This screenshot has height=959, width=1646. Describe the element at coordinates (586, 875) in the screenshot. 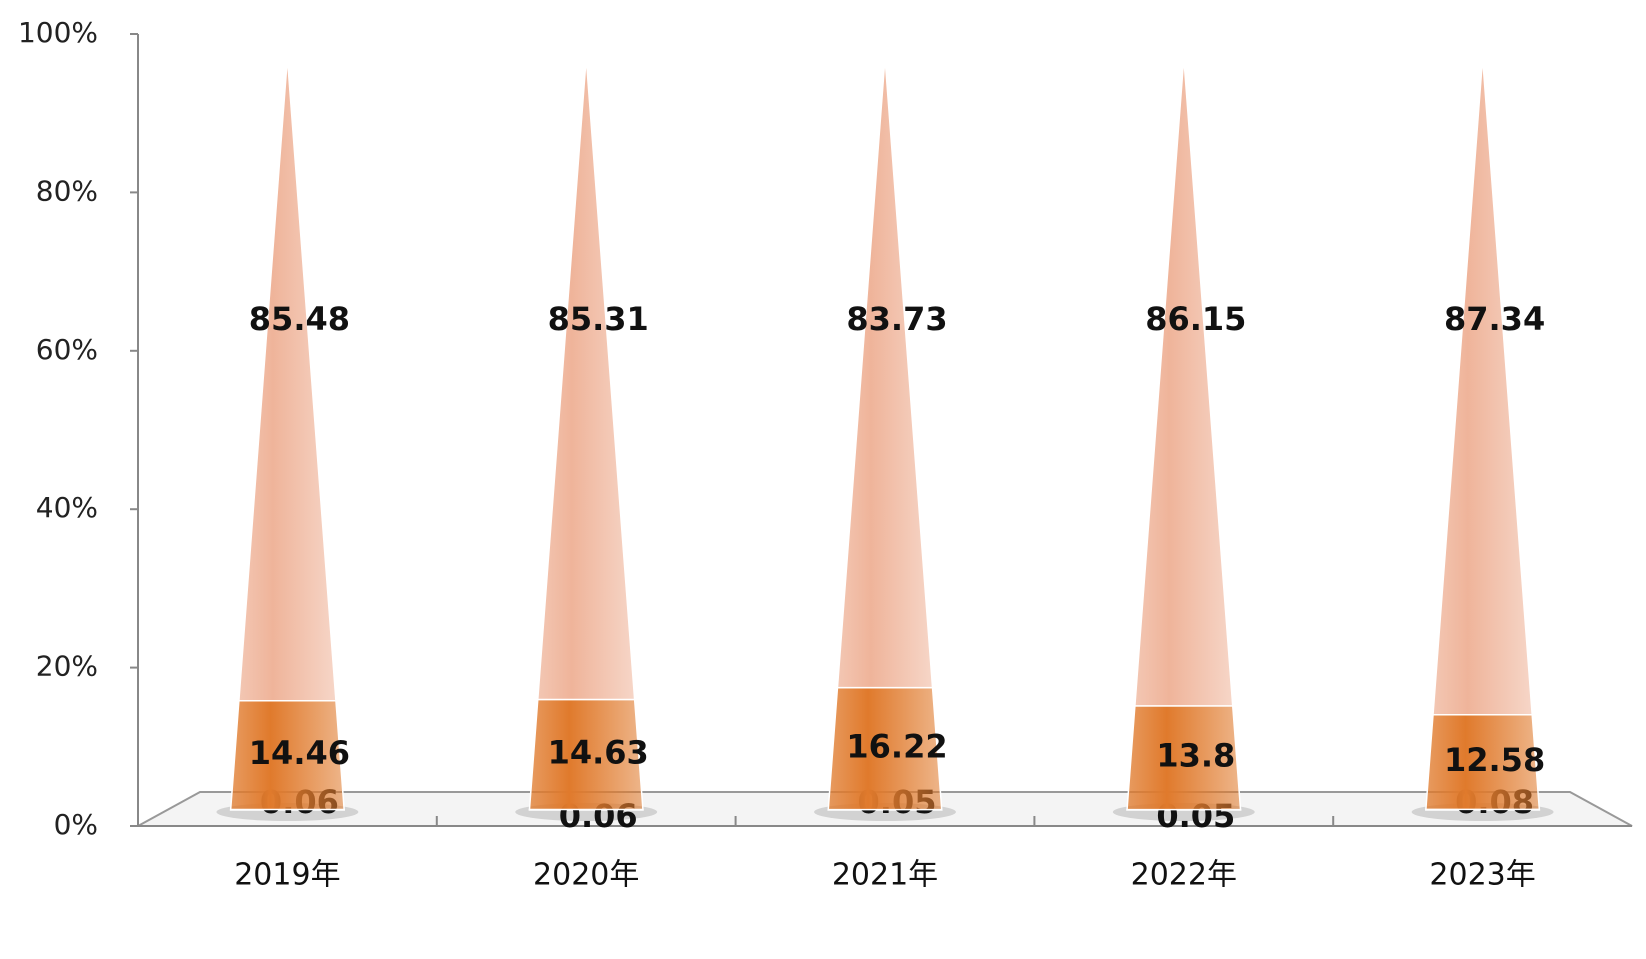

I see `x-tick-label: 2020年` at that location.